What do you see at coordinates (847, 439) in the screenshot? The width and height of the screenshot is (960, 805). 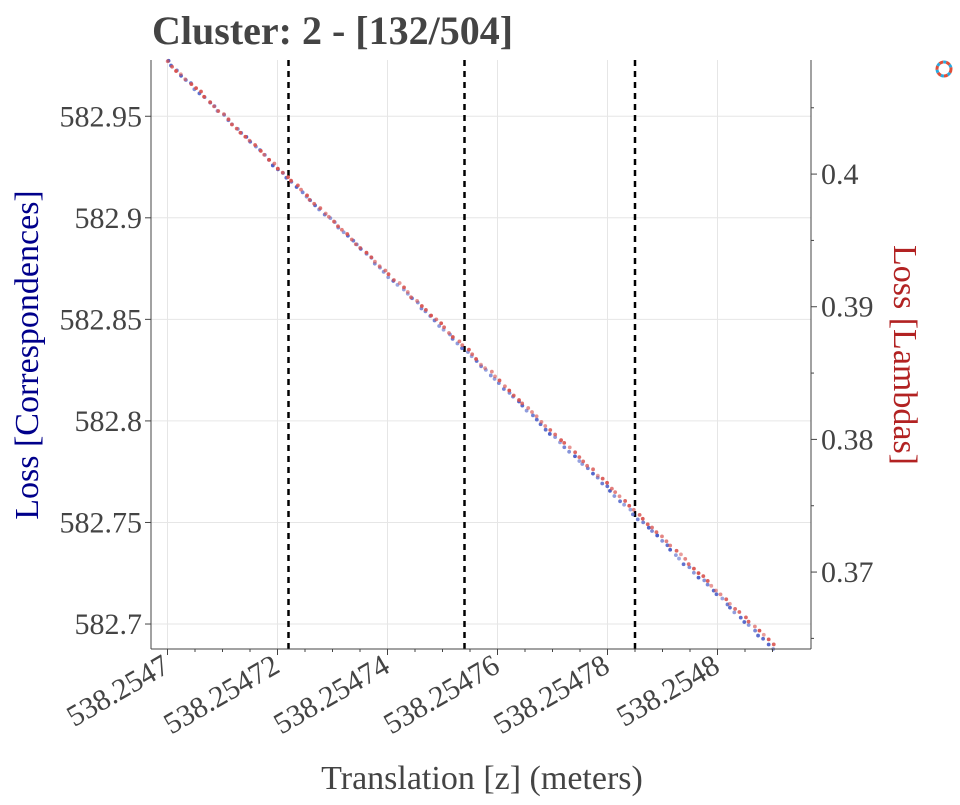 I see `y-right-tick-label: 0.38` at bounding box center [847, 439].